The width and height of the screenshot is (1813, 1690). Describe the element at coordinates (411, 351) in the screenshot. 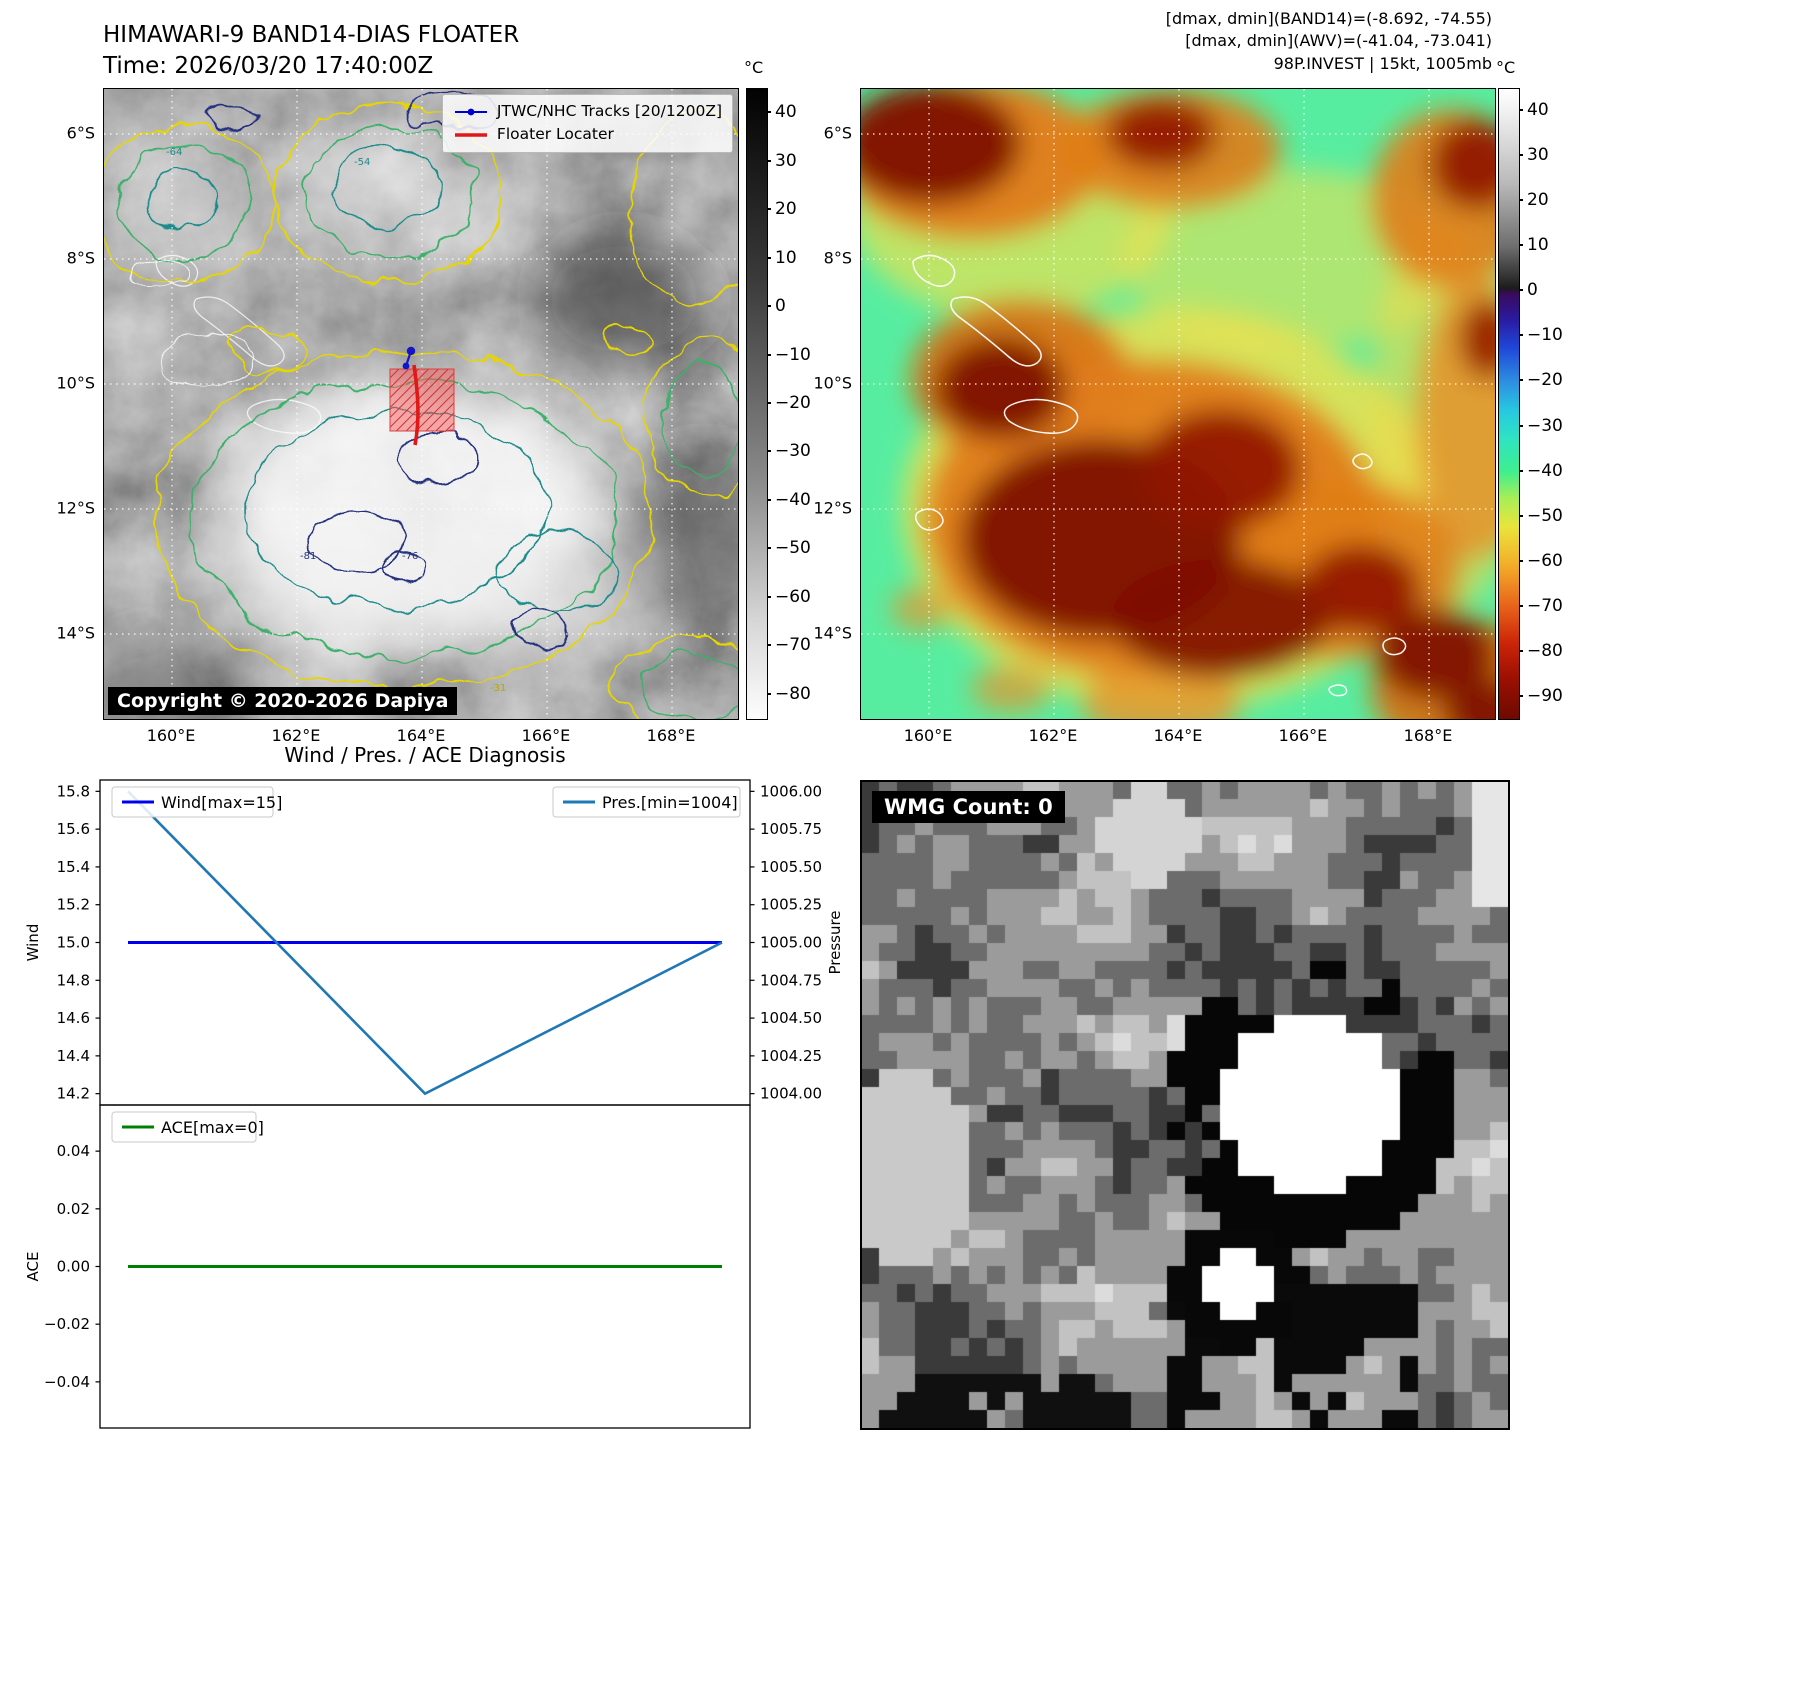

I see `jtwc-track-point` at that location.